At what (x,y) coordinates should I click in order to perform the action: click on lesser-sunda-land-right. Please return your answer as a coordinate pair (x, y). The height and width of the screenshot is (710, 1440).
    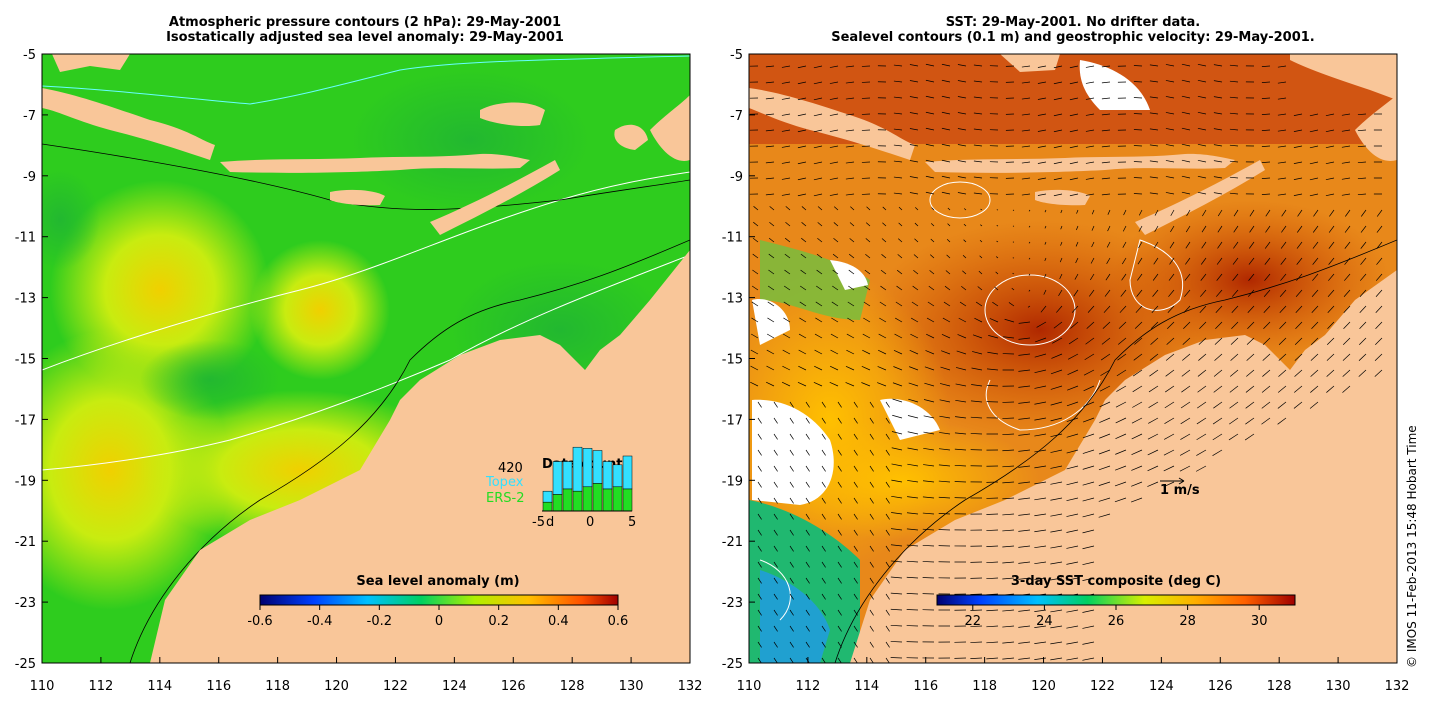
    Looking at the image, I should click on (1080, 163).